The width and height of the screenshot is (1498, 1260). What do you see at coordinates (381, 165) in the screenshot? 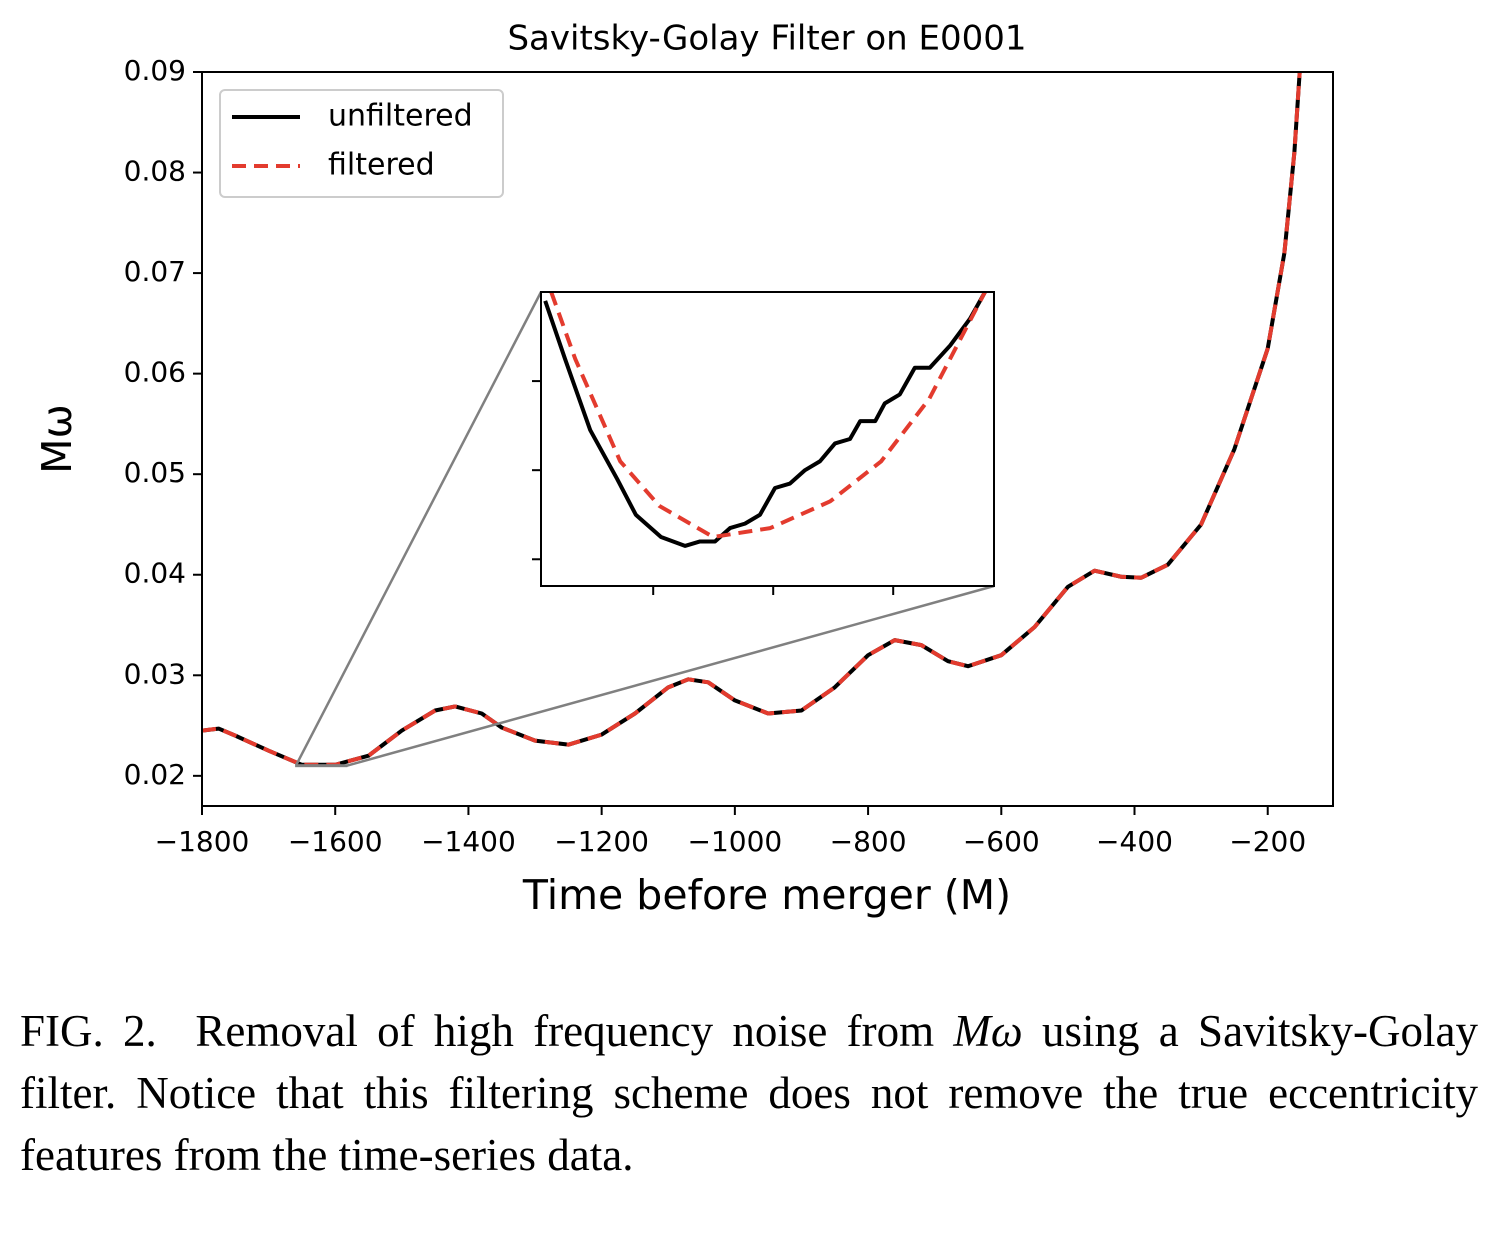
I see `legend-label: filtered` at bounding box center [381, 165].